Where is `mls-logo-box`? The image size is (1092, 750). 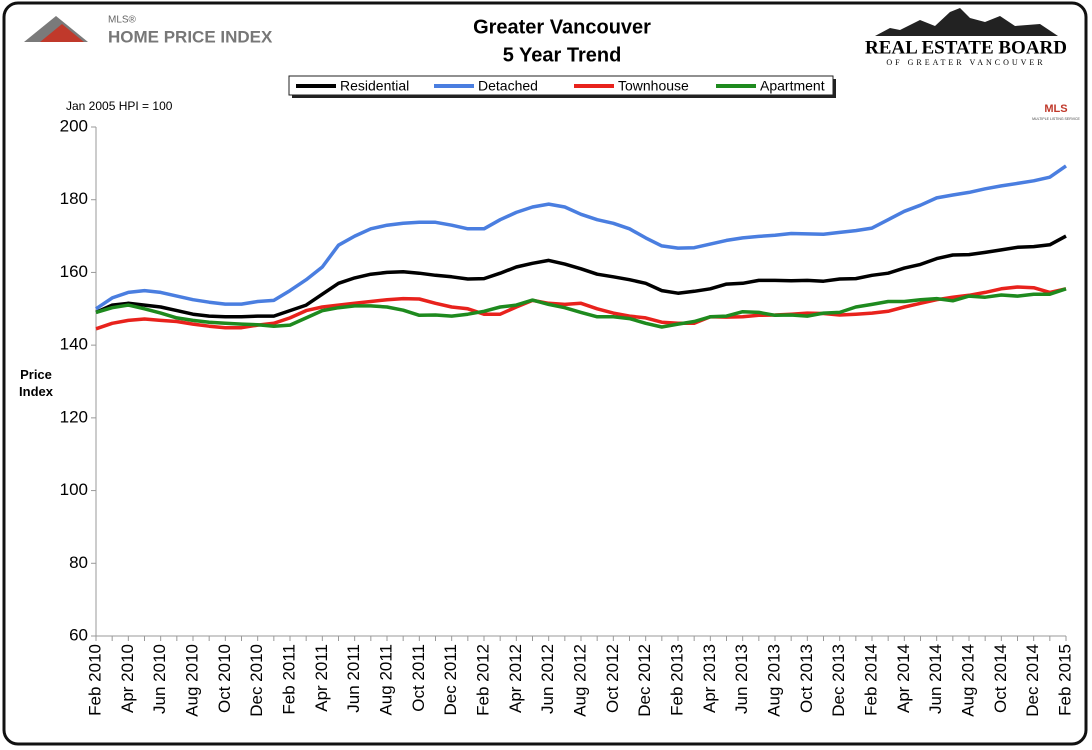 mls-logo-box is located at coordinates (1057, 111).